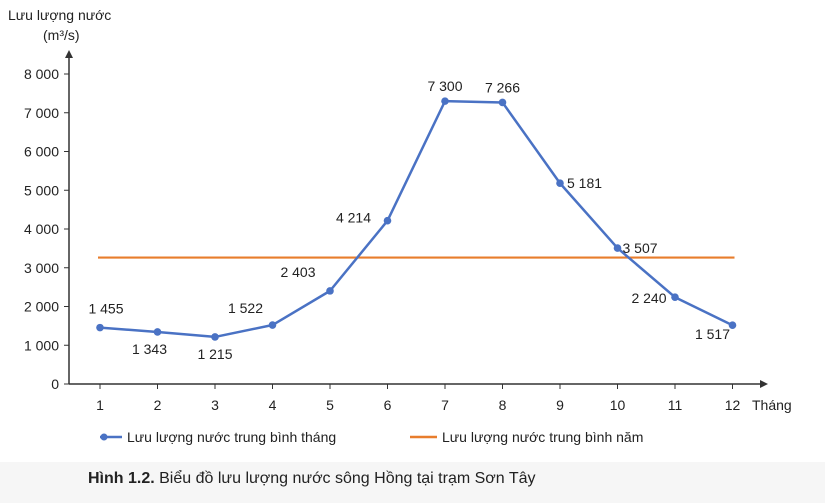 The image size is (825, 503). Describe the element at coordinates (445, 405) in the screenshot. I see `x-tick-label: 7` at that location.